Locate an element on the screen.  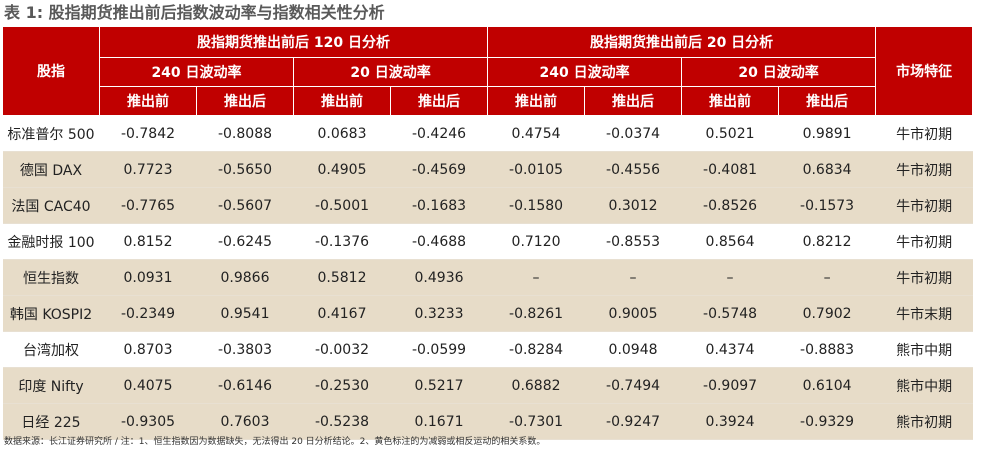
table-cell: 0.9541 is located at coordinates (245, 313).